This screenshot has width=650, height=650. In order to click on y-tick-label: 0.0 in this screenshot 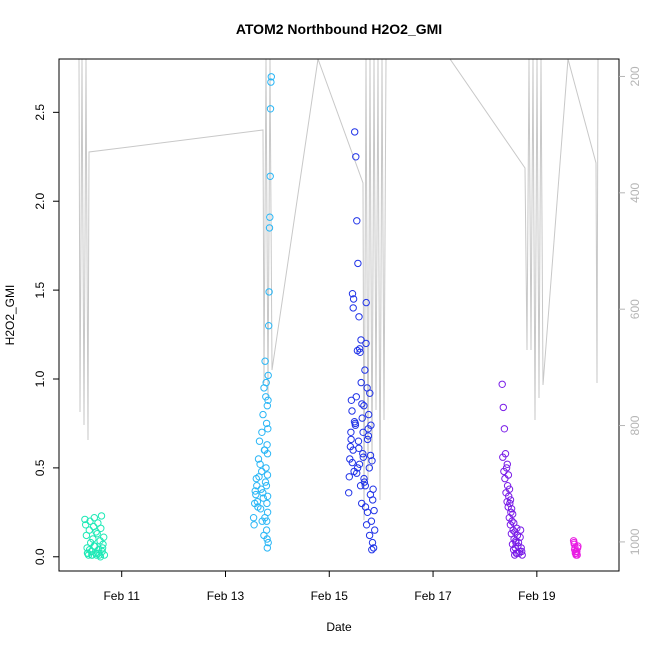, I will do `click(40, 556)`.